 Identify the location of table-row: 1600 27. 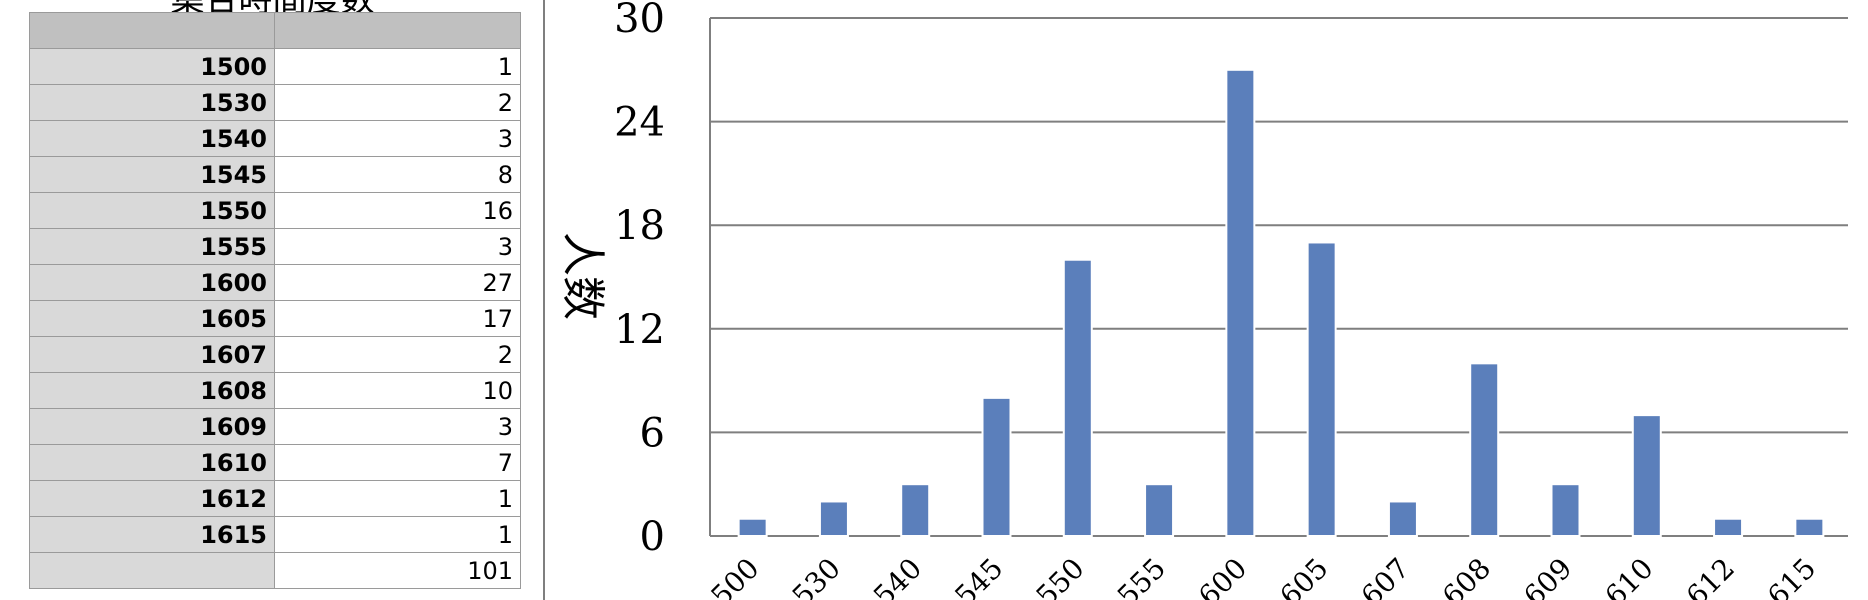
(275, 282).